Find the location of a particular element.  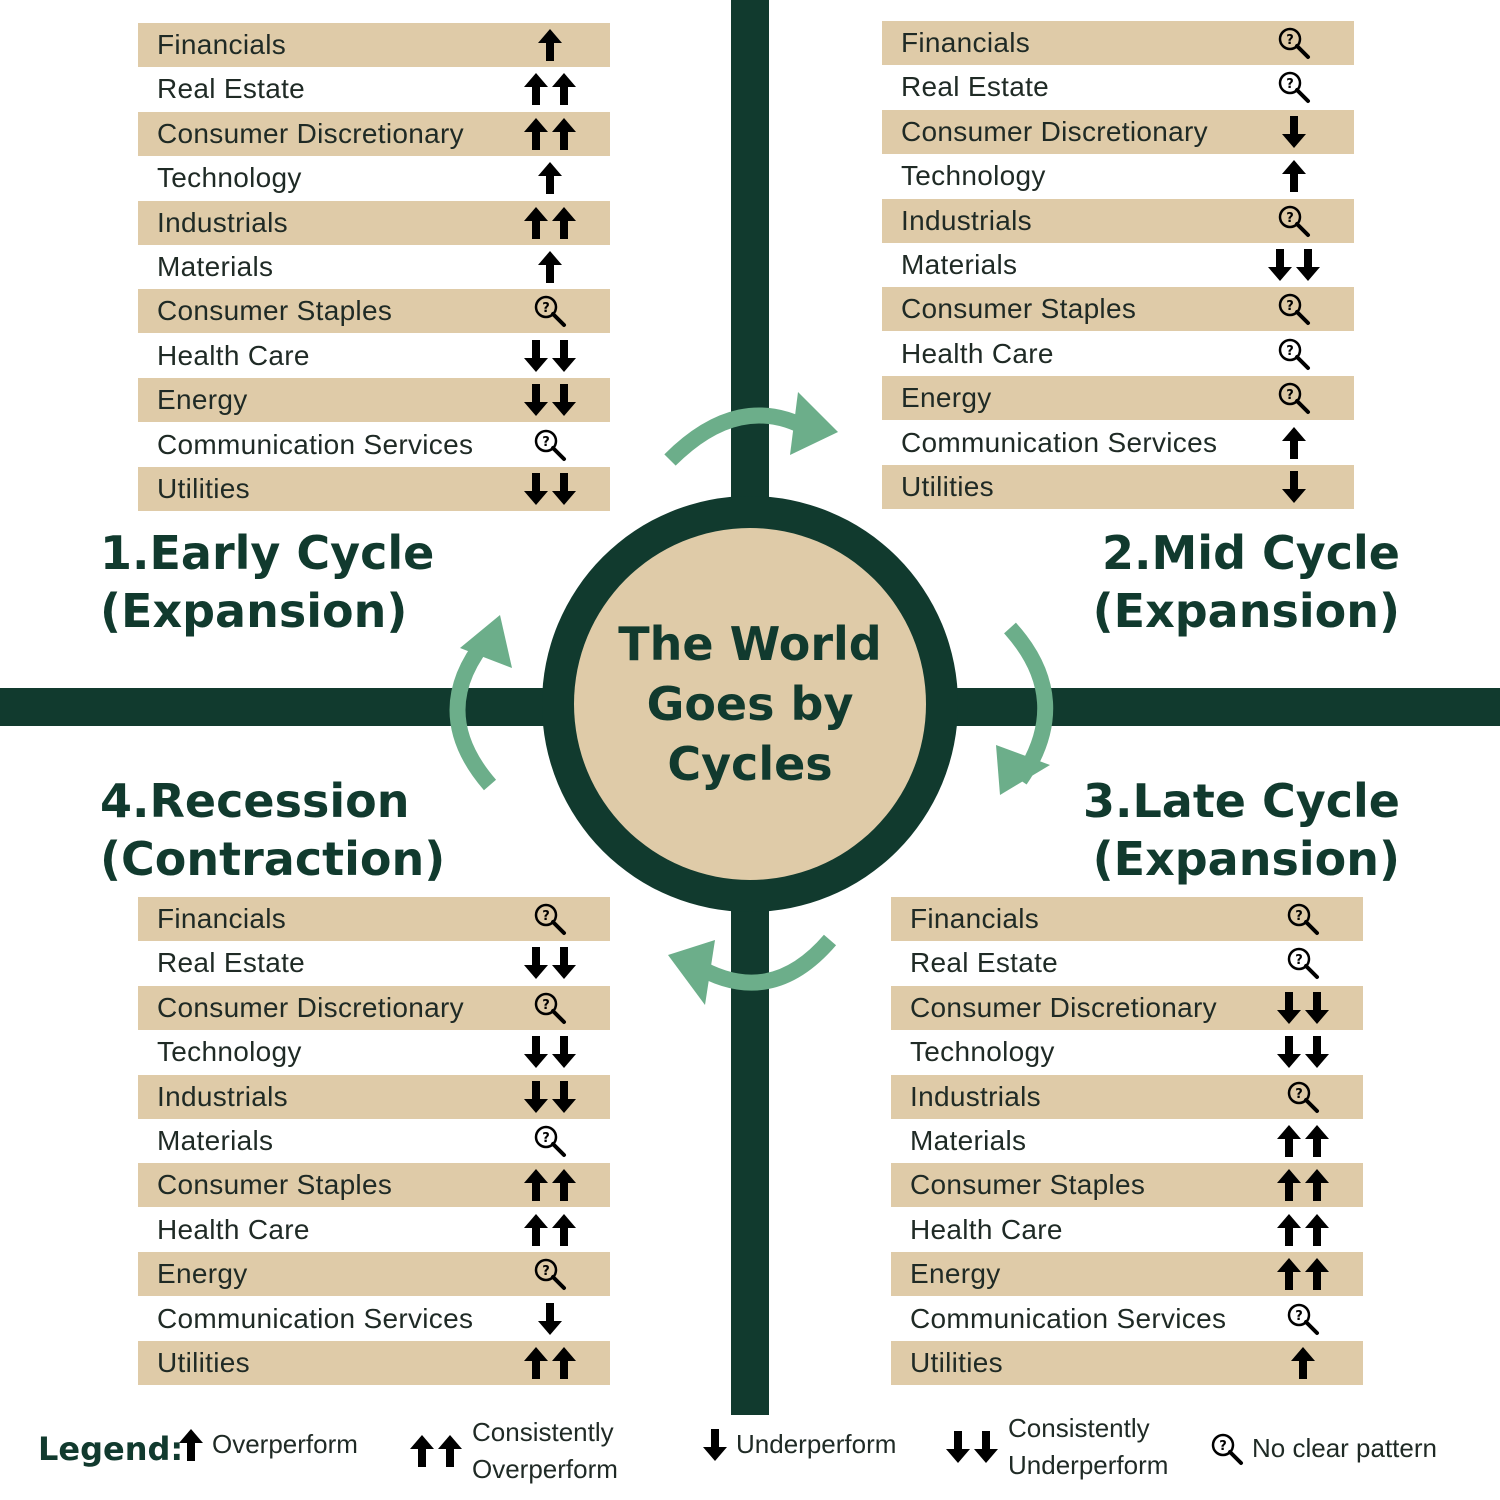

sector-row: Consumer Staples ? is located at coordinates (1118, 309).